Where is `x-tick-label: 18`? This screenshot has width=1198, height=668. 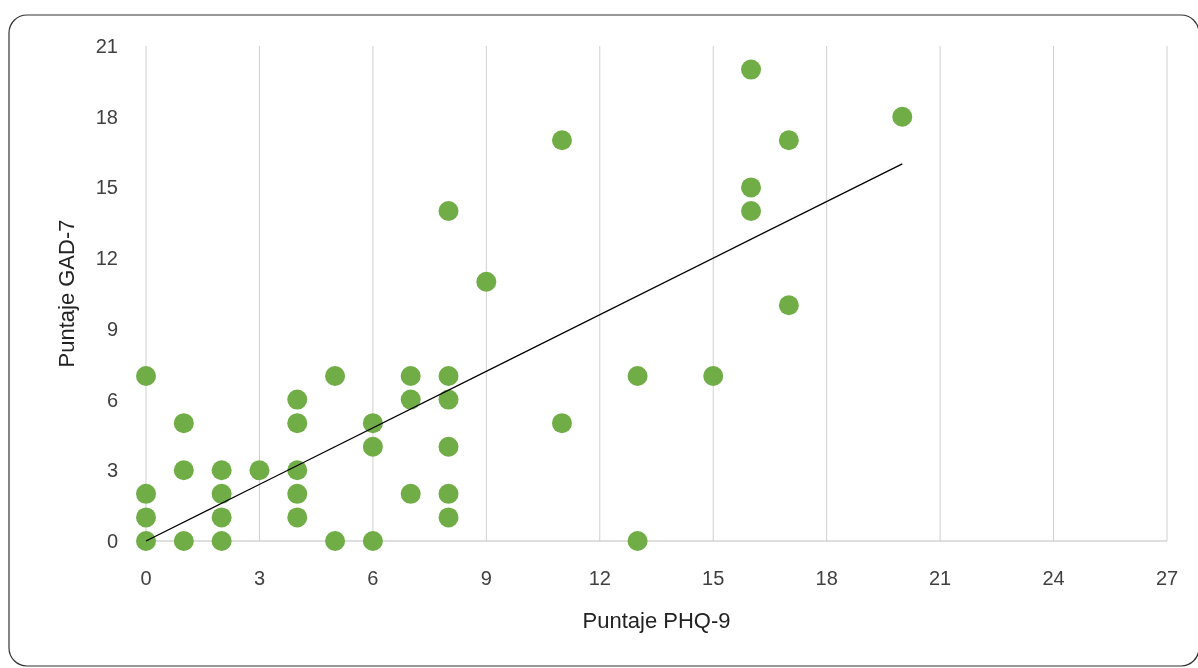 x-tick-label: 18 is located at coordinates (826, 578).